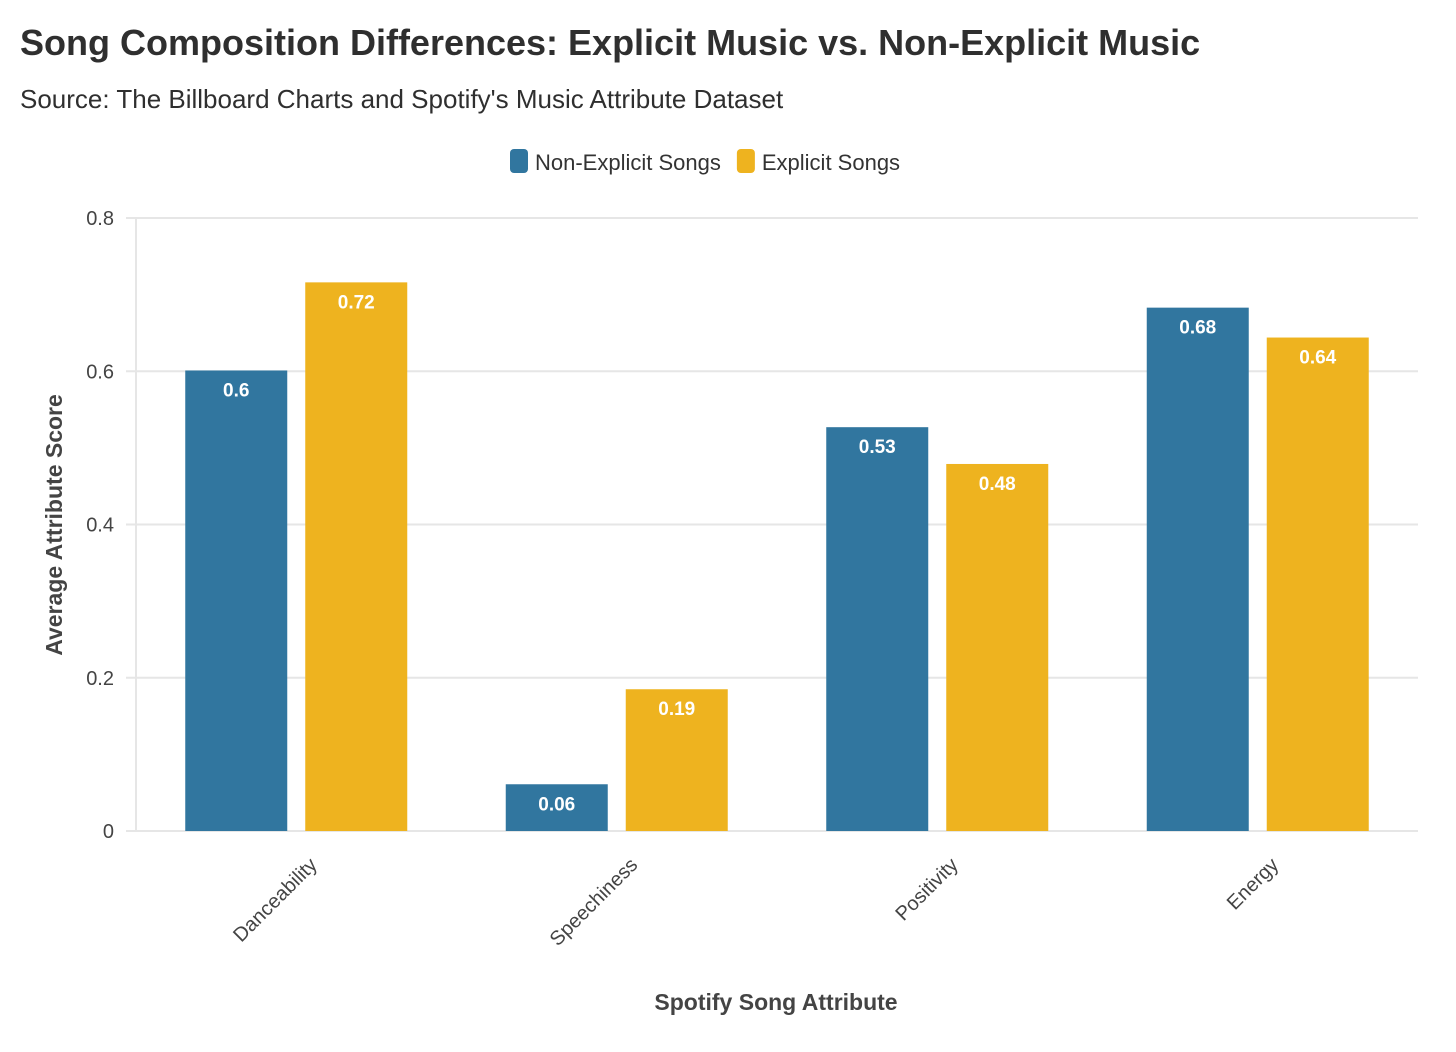  I want to click on bar-non-explicit-energy, so click(1197, 569).